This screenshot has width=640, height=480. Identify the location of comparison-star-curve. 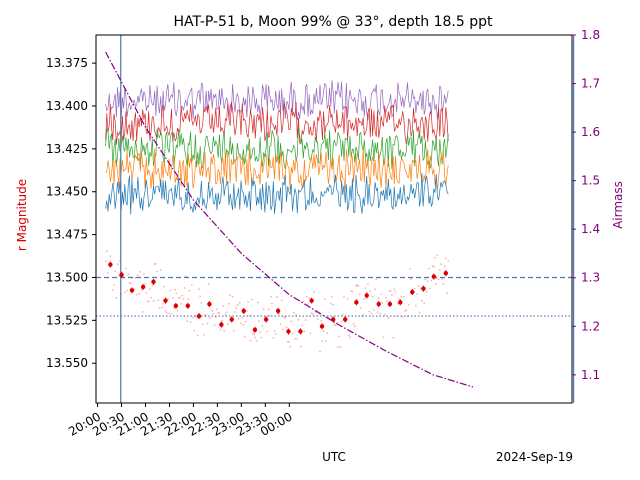
(277, 193).